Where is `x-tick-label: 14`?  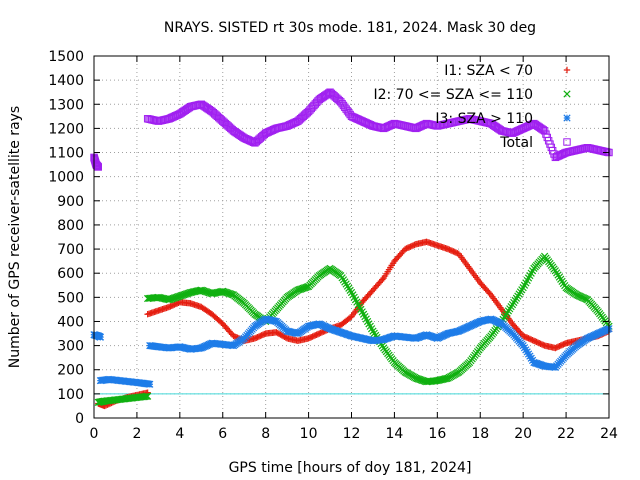
x-tick-label: 14 is located at coordinates (395, 434).